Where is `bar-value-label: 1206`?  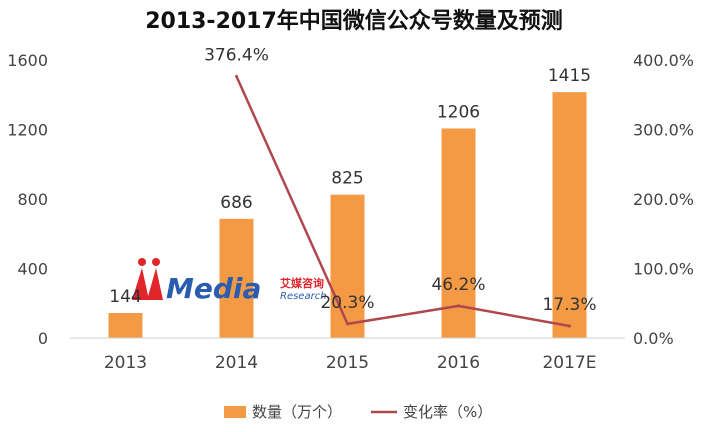 bar-value-label: 1206 is located at coordinates (458, 112).